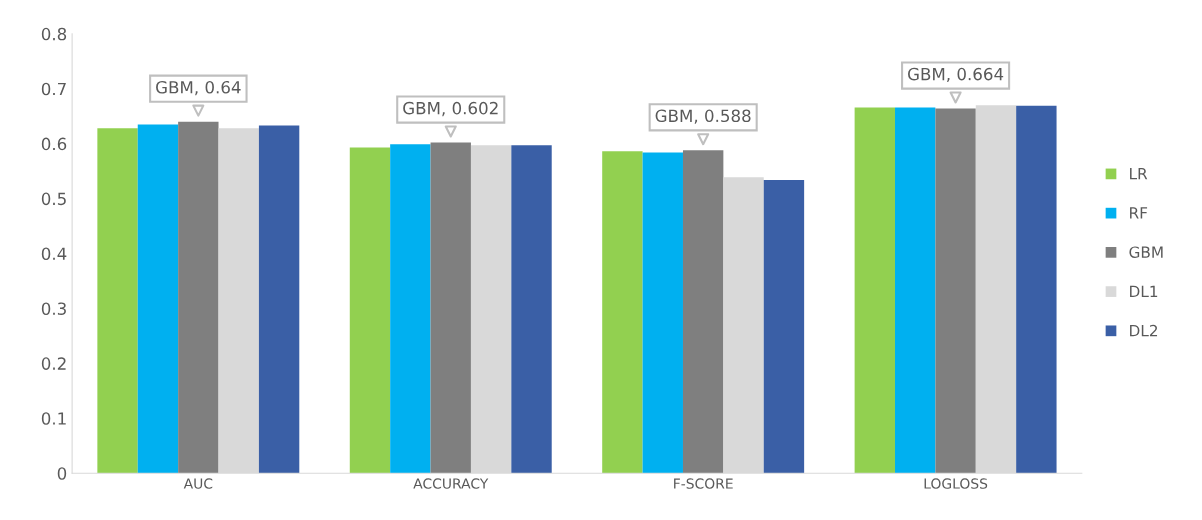 This screenshot has height=520, width=1202. I want to click on x-tick-label: ACCURACY, so click(451, 483).